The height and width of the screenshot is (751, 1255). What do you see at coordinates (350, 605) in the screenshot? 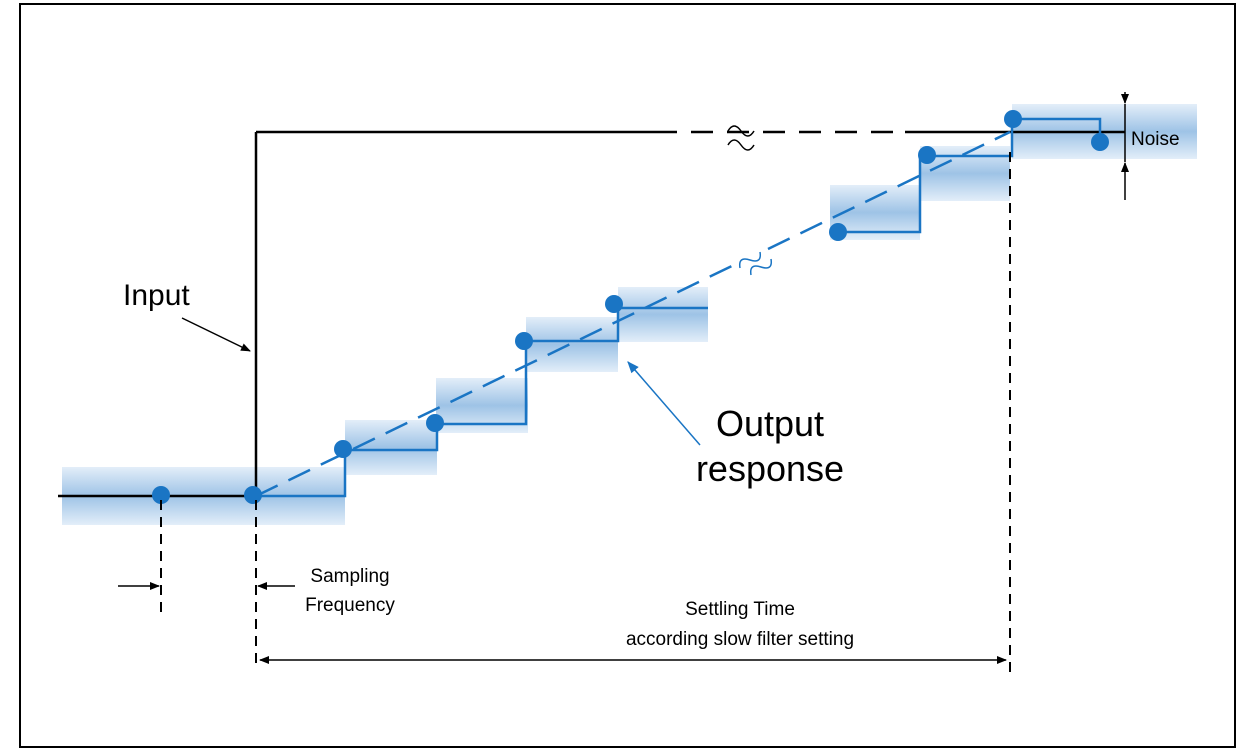
I see `sampling-label-line2: Frequency` at bounding box center [350, 605].